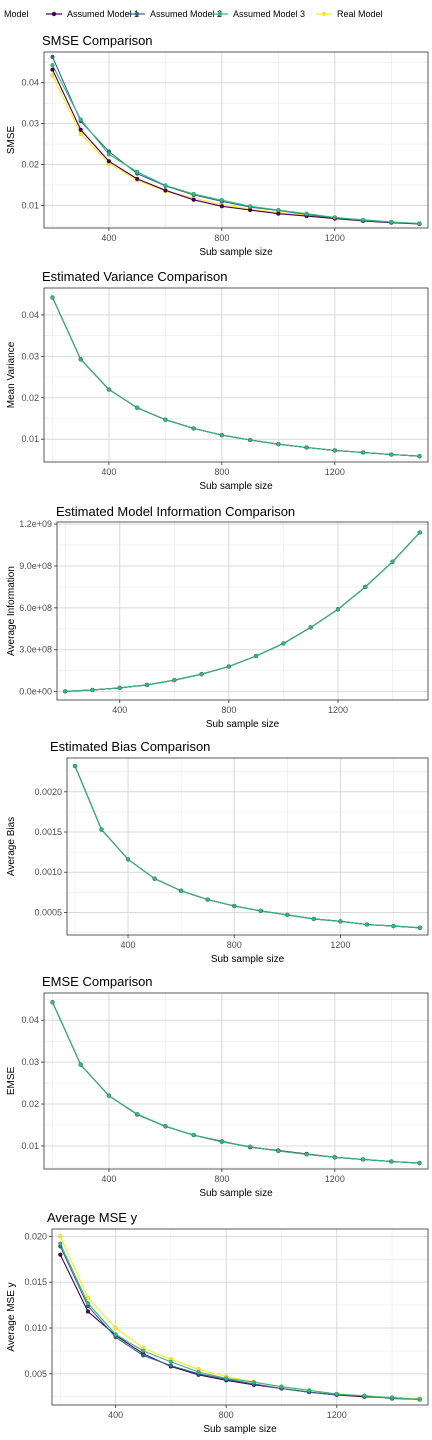  What do you see at coordinates (11, 846) in the screenshot?
I see `y-axis-label: Average Bias` at bounding box center [11, 846].